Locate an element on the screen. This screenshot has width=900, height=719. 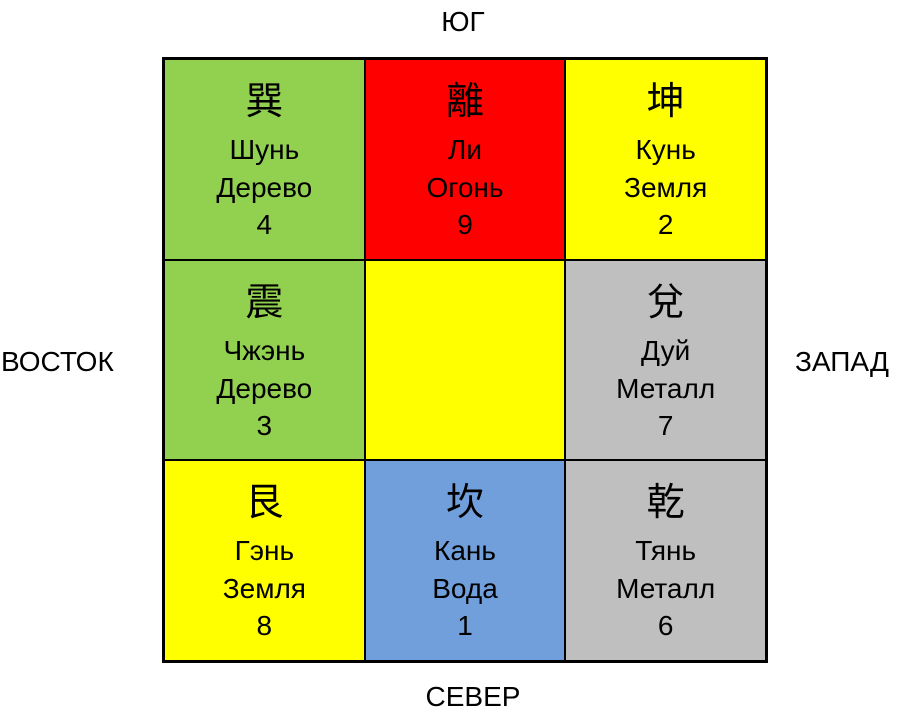
trigram-name: Кунь is located at coordinates (665, 149).